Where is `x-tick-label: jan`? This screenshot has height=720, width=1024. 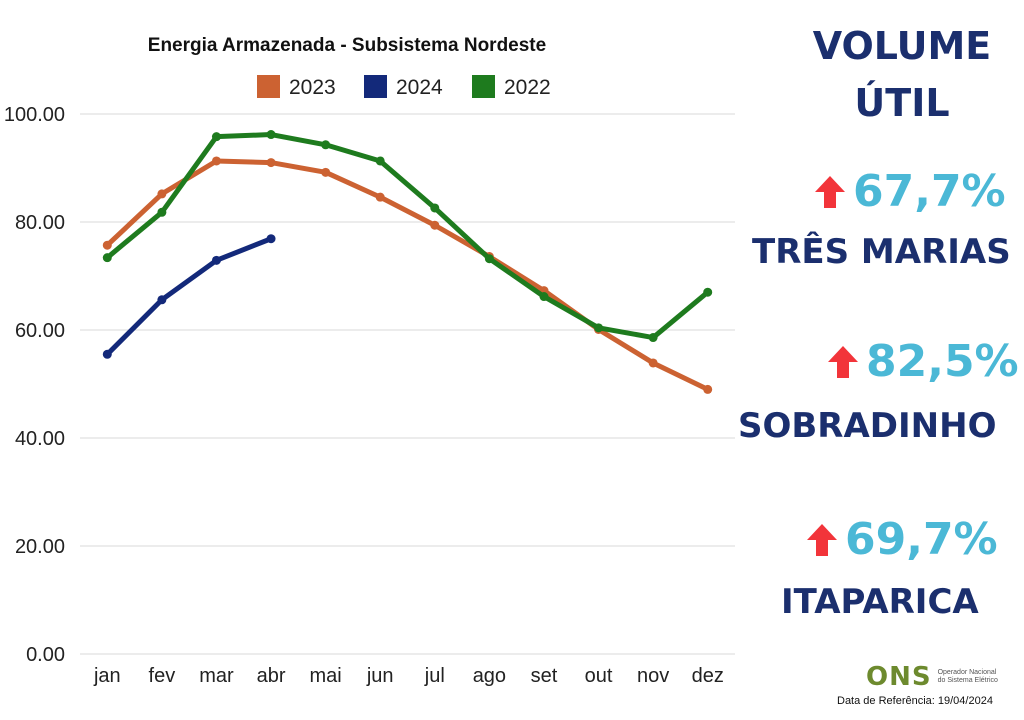
x-tick-label: jan is located at coordinates (107, 676).